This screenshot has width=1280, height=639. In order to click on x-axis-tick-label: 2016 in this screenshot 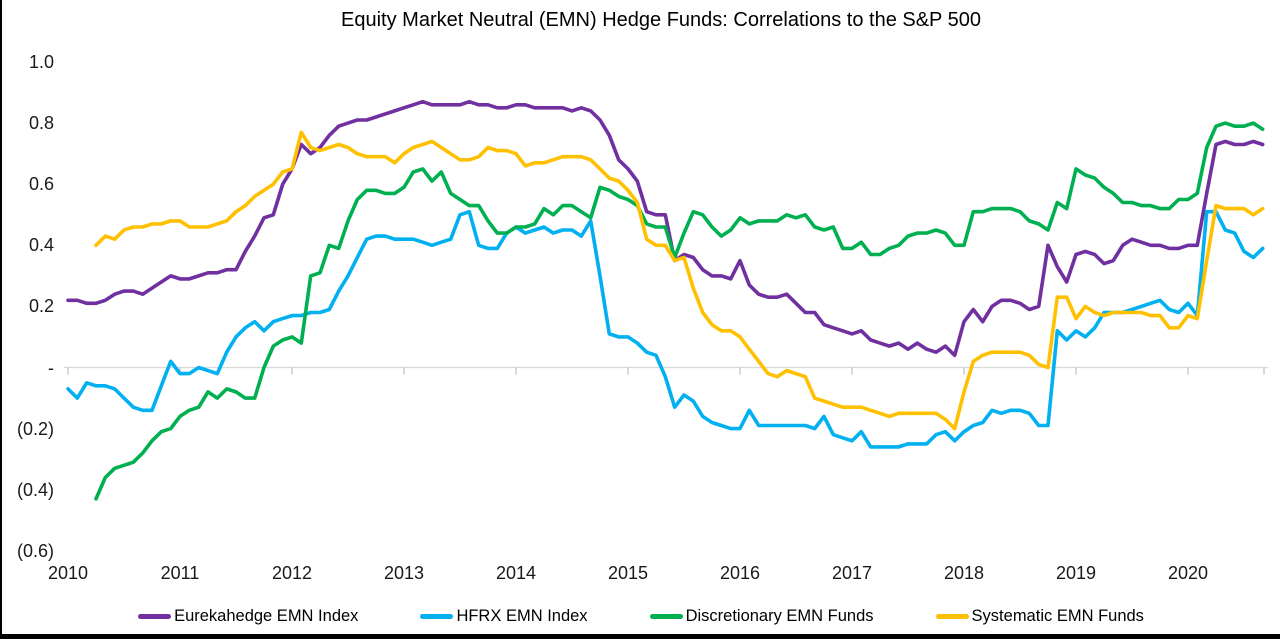, I will do `click(740, 573)`.